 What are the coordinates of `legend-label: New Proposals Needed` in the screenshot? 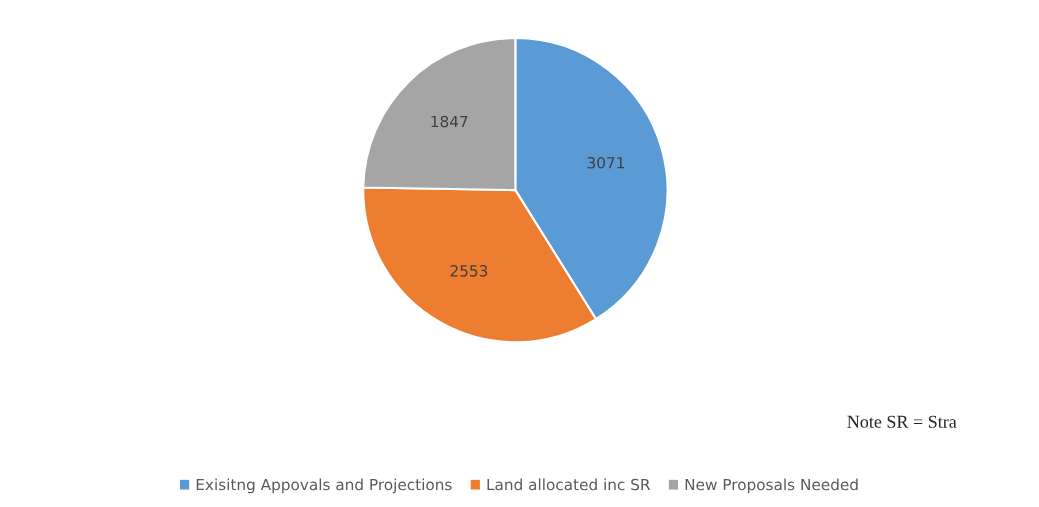 It's located at (771, 486).